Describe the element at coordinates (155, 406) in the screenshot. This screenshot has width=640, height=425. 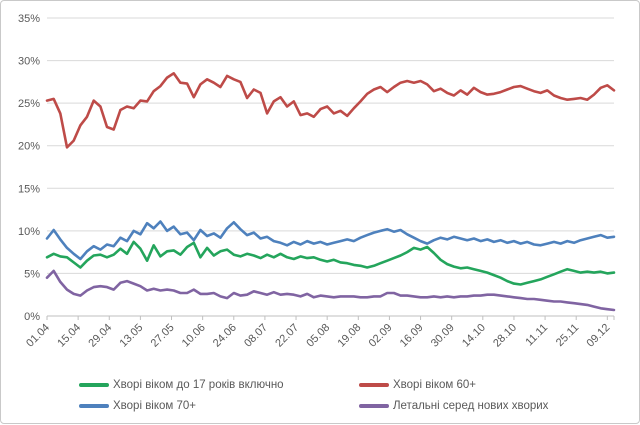
I see `legend-label-70plus: Хворі віком 70+` at that location.